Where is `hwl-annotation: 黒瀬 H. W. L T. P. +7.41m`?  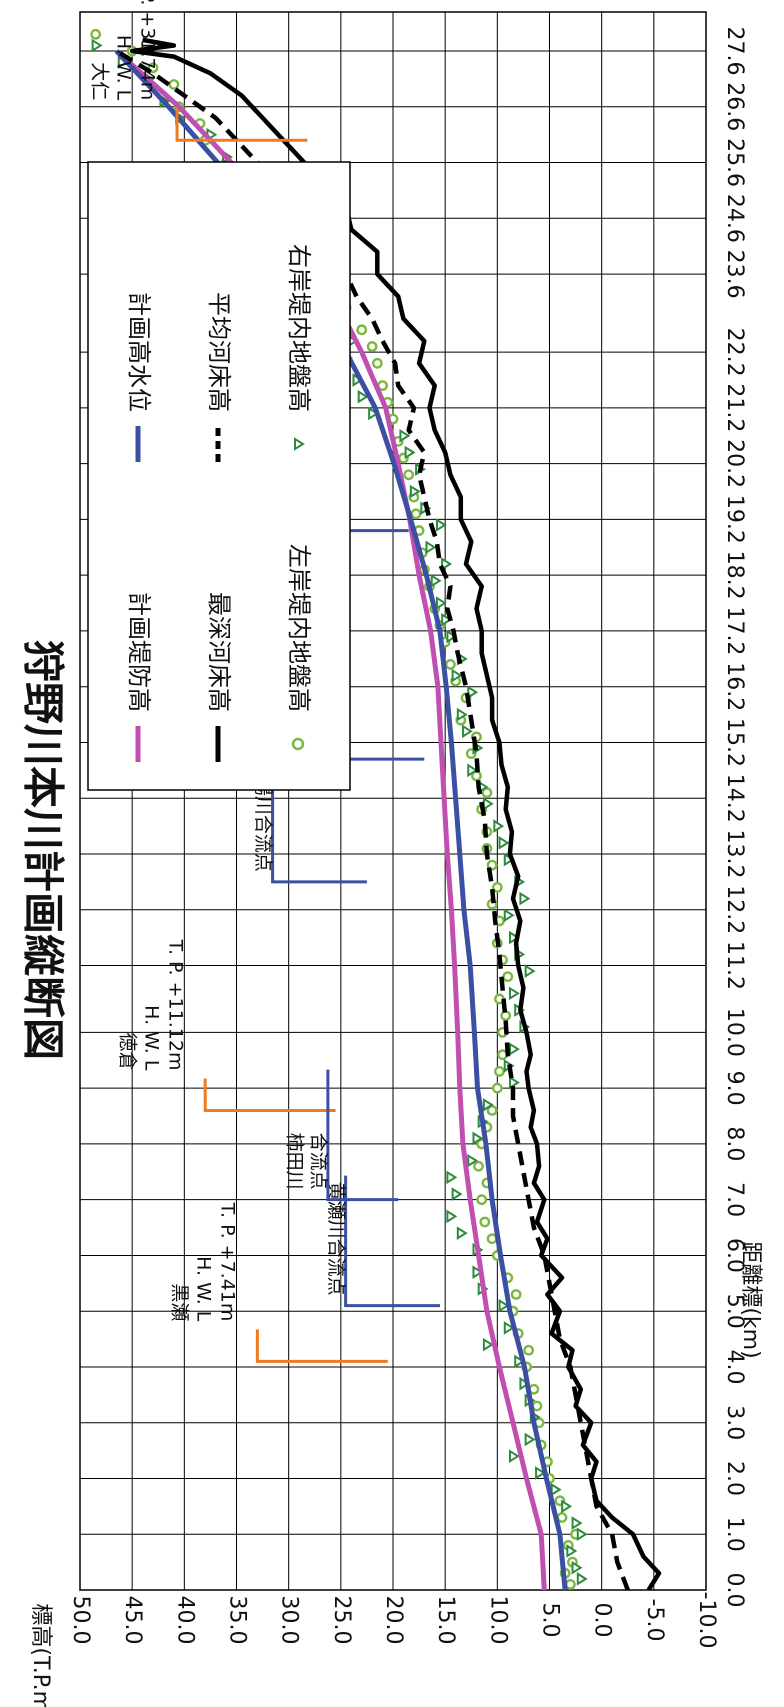 hwl-annotation: 黒瀬 H. W. L T. P. +7.41m is located at coordinates (278, 1282).